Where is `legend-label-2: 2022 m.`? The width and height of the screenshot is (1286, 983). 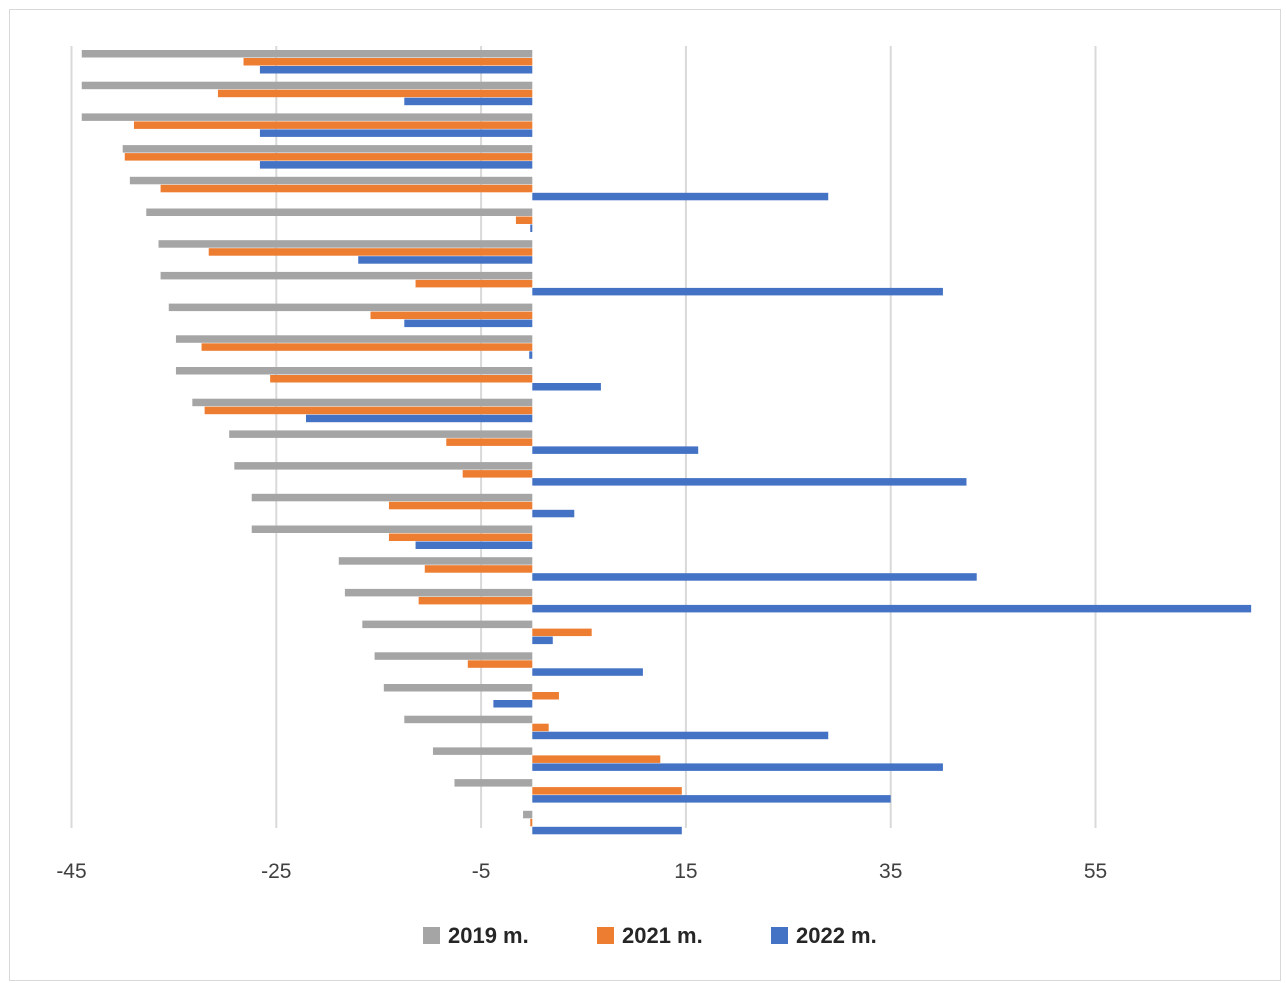 legend-label-2: 2022 m. is located at coordinates (836, 935).